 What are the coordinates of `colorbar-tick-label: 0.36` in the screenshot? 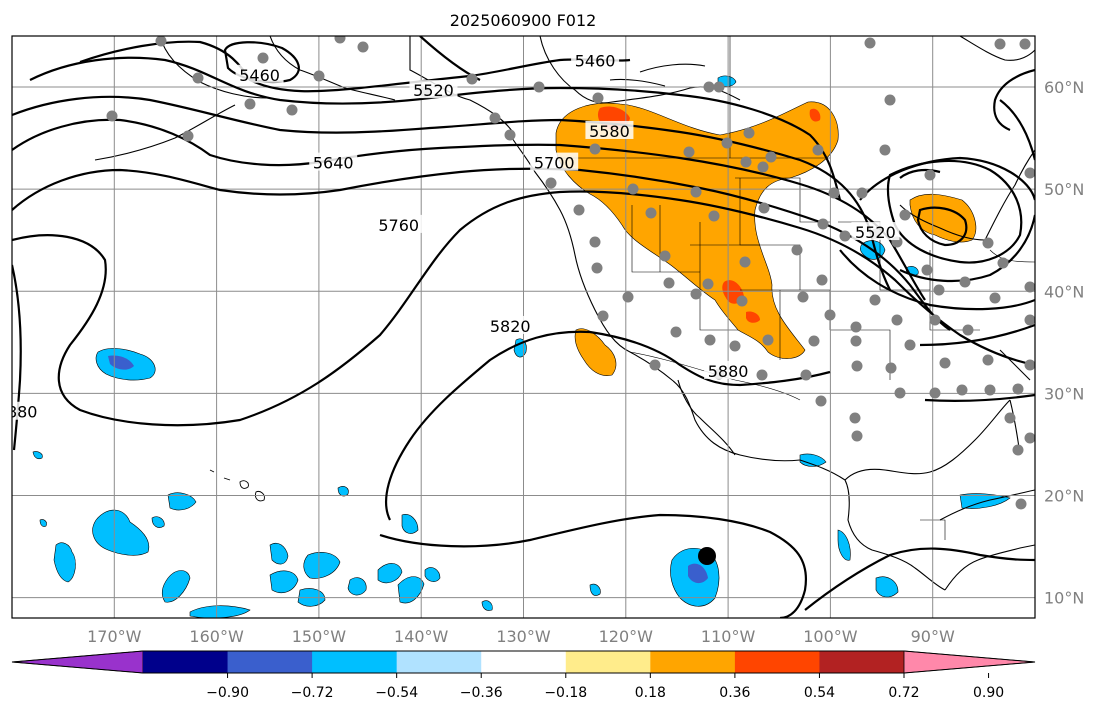 It's located at (734, 693).